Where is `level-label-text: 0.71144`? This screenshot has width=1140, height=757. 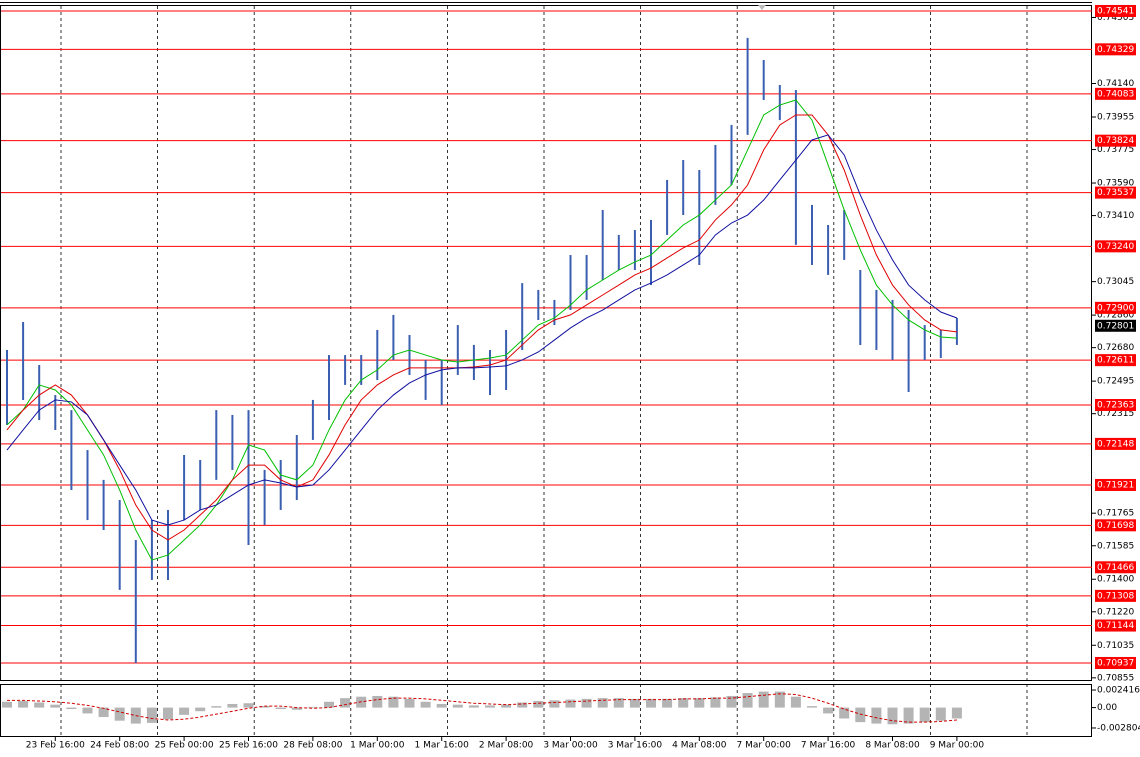 level-label-text: 0.71144 is located at coordinates (1115, 626).